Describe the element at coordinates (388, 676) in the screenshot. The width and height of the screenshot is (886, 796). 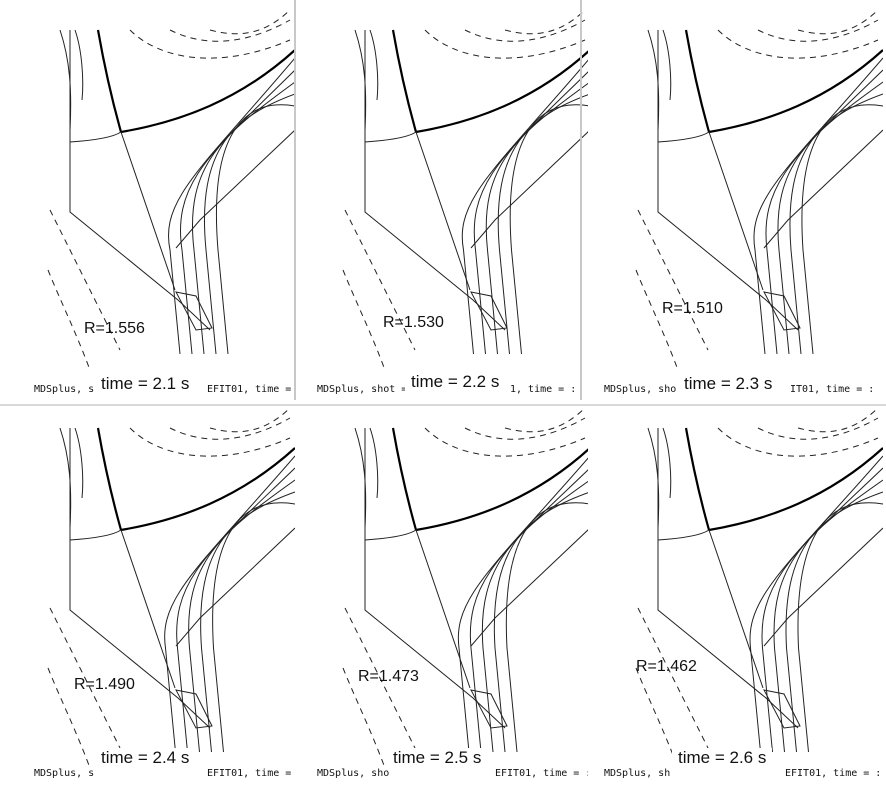
I see `strike-point-label: R=1.473` at that location.